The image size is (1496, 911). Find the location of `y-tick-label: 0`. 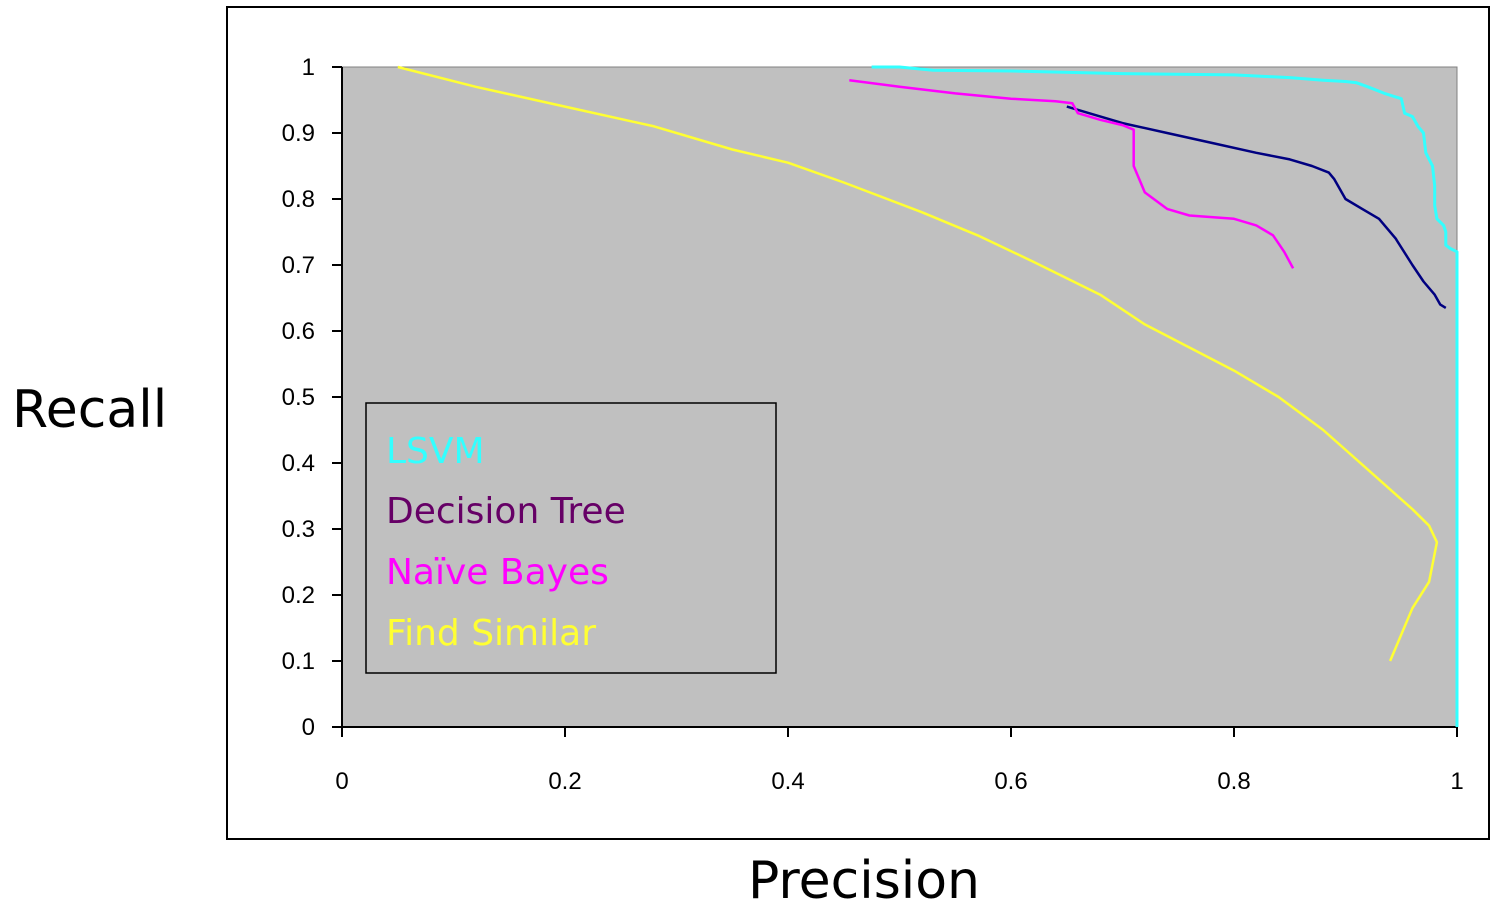

y-tick-label: 0 is located at coordinates (308, 727).